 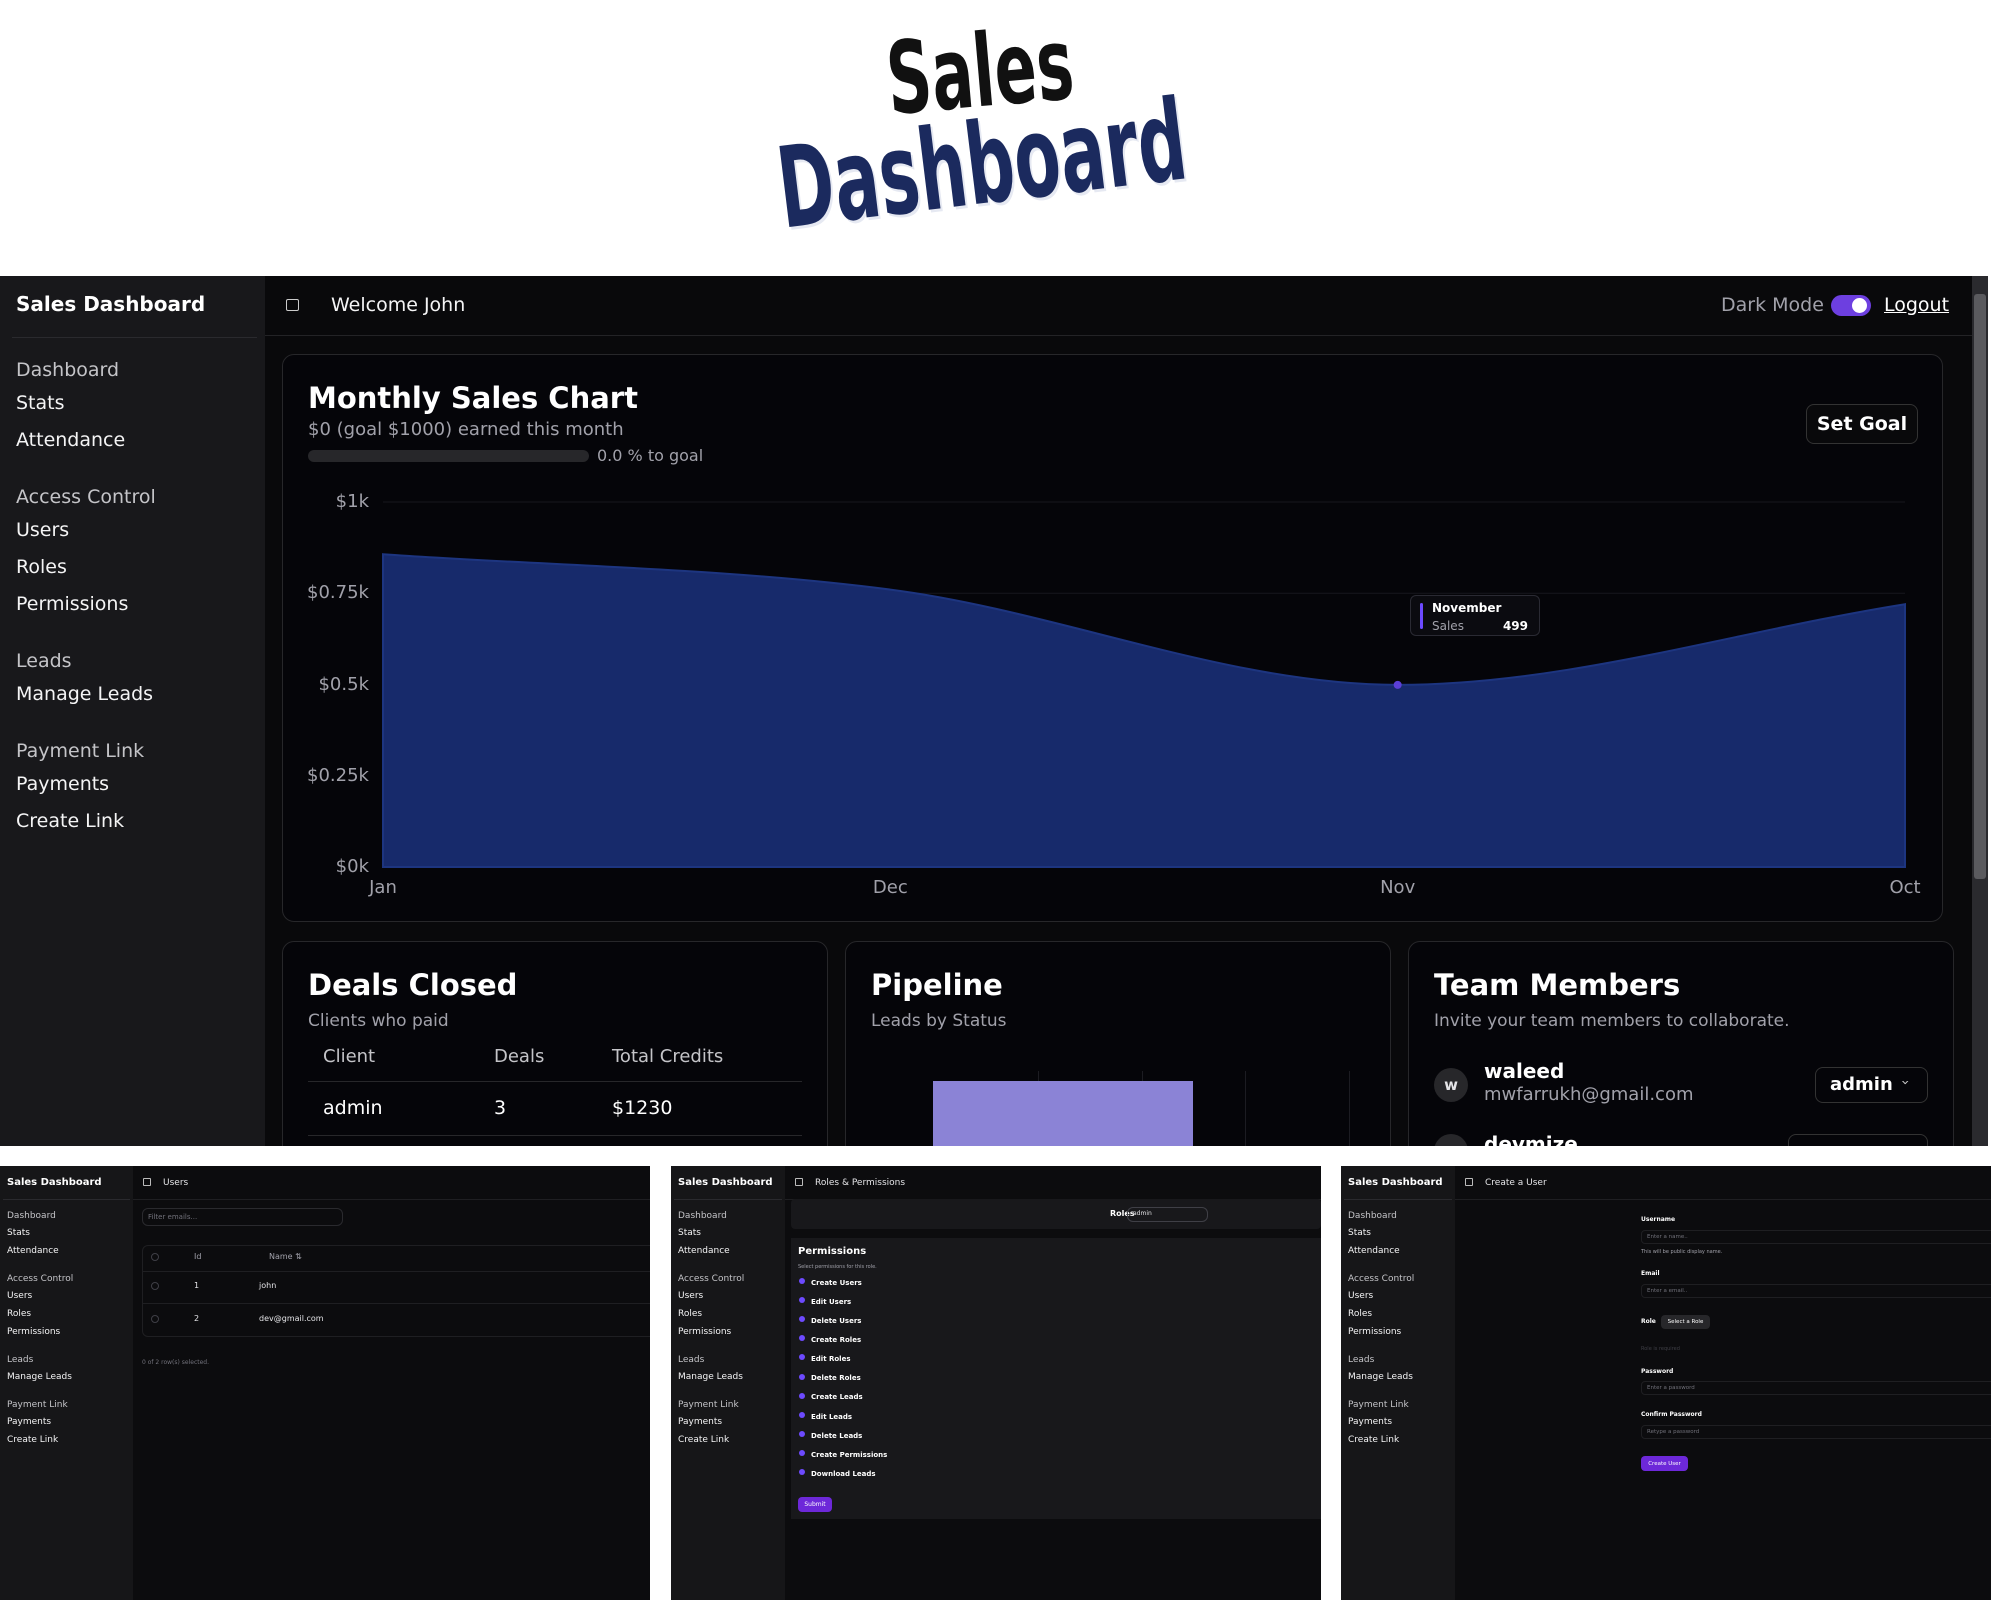 What do you see at coordinates (1917, 304) in the screenshot?
I see `logout-link: Logout` at bounding box center [1917, 304].